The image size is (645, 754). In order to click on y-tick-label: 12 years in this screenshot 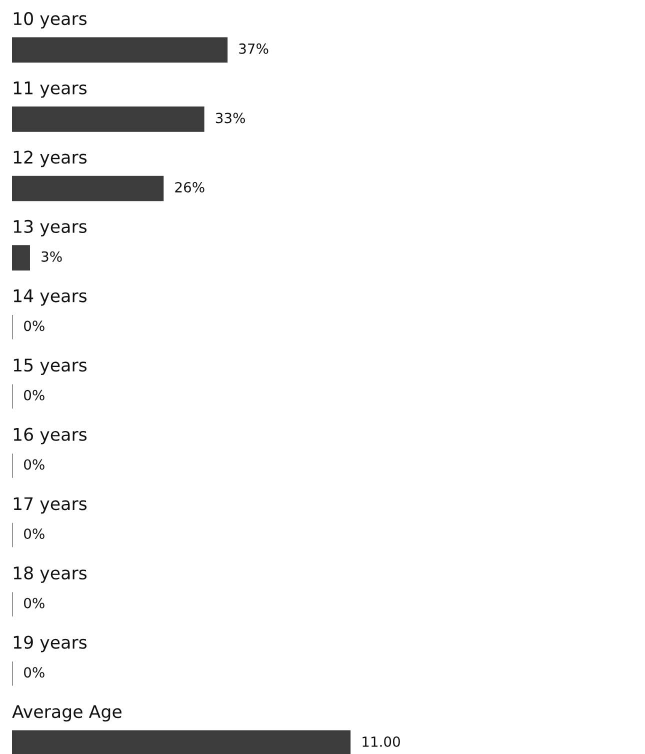, I will do `click(50, 159)`.